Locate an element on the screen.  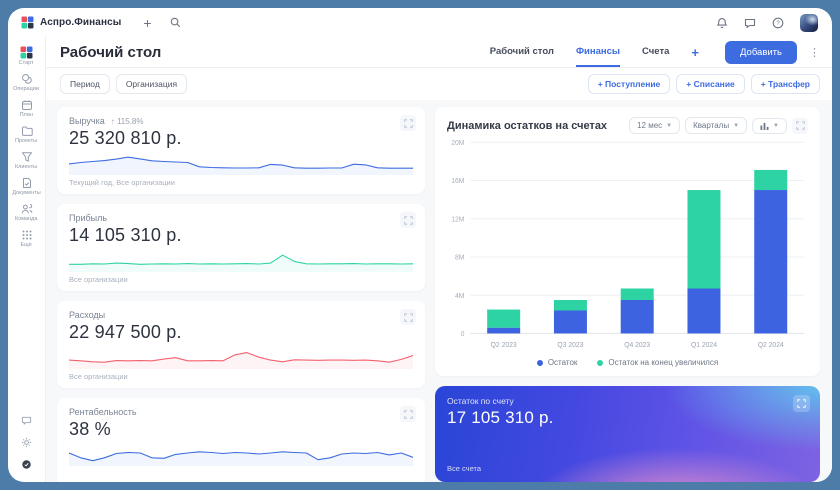
folder-icon is located at coordinates (27, 131).